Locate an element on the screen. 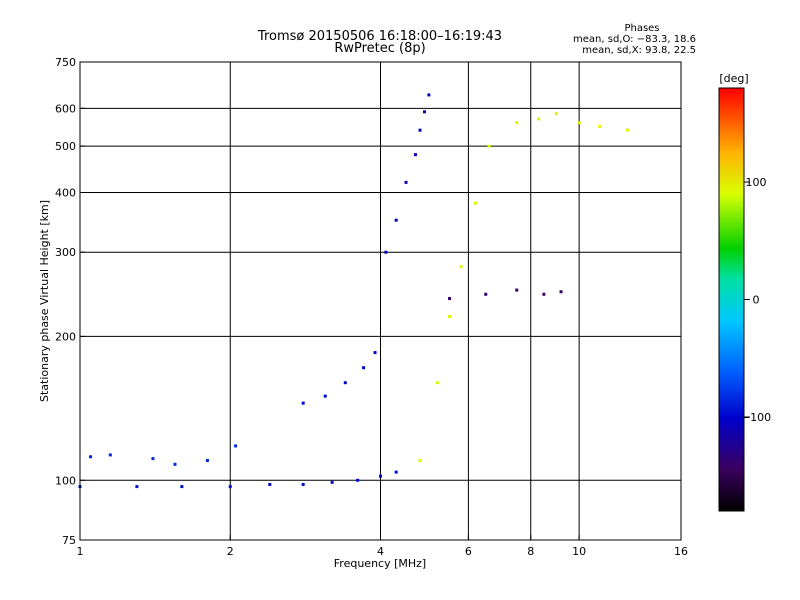 The width and height of the screenshot is (800, 600). phase-colorbar is located at coordinates (731, 299).